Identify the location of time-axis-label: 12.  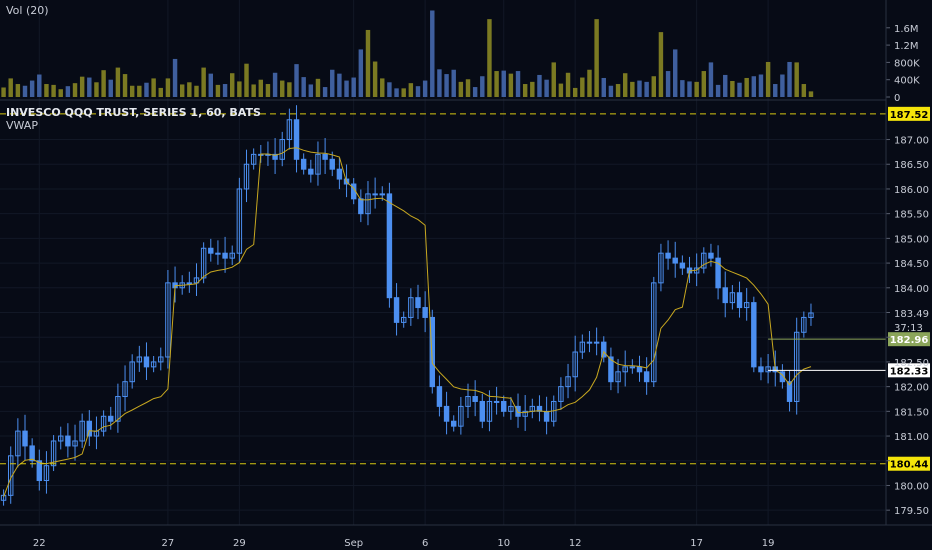
(575, 543).